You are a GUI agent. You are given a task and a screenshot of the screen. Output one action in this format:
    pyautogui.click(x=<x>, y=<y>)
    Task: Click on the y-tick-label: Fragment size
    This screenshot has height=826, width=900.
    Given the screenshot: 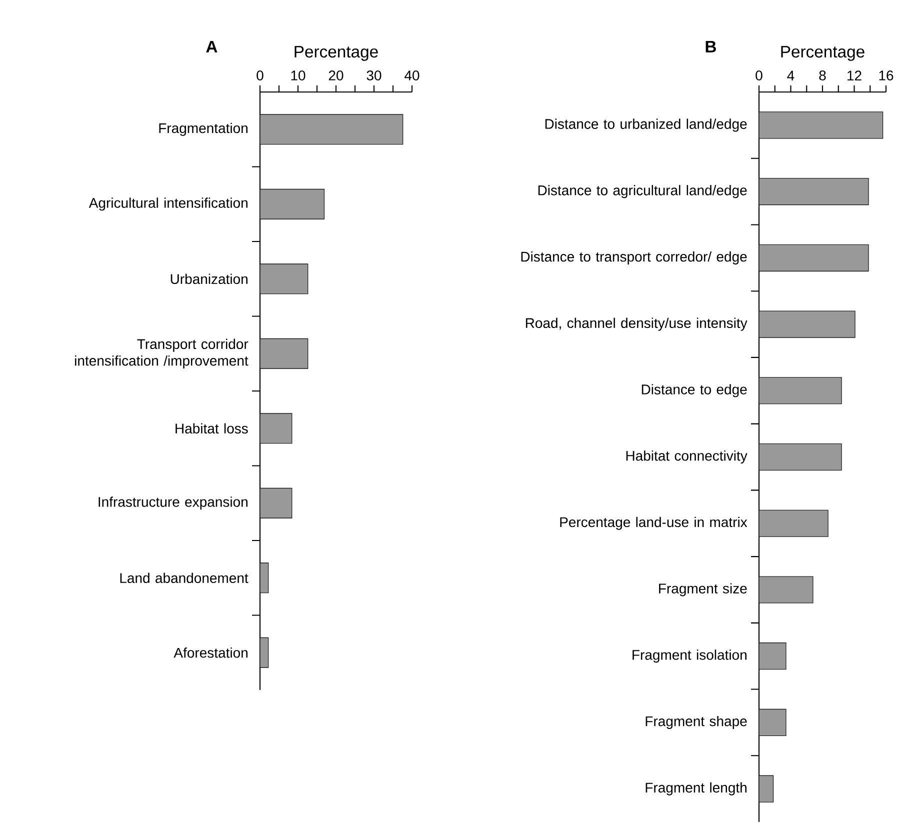 What is the action you would take?
    pyautogui.click(x=703, y=589)
    